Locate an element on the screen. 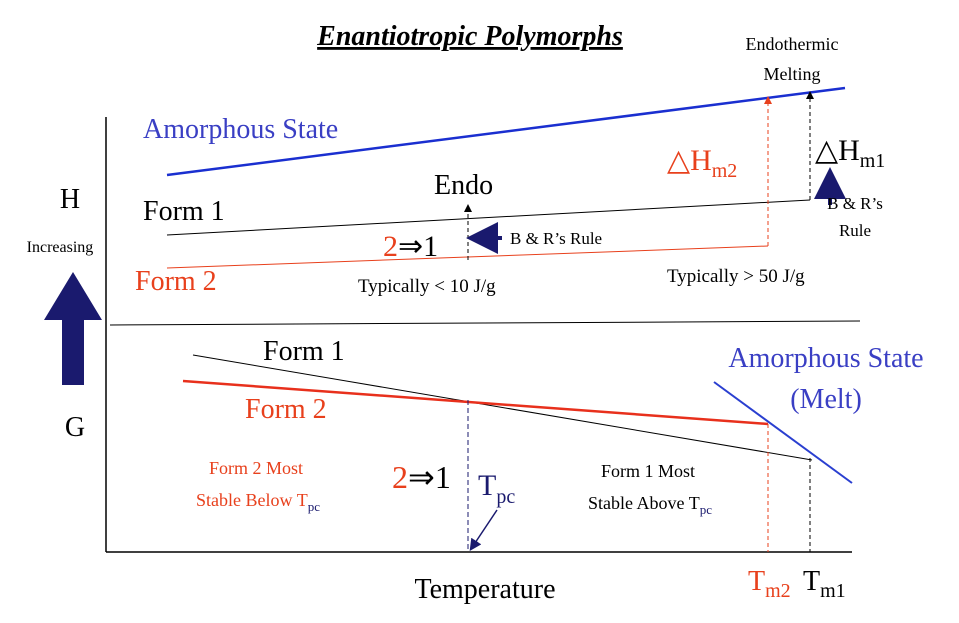 Image resolution: width=959 pixels, height=623 pixels. note: Typically > 50 J/g is located at coordinates (736, 276).